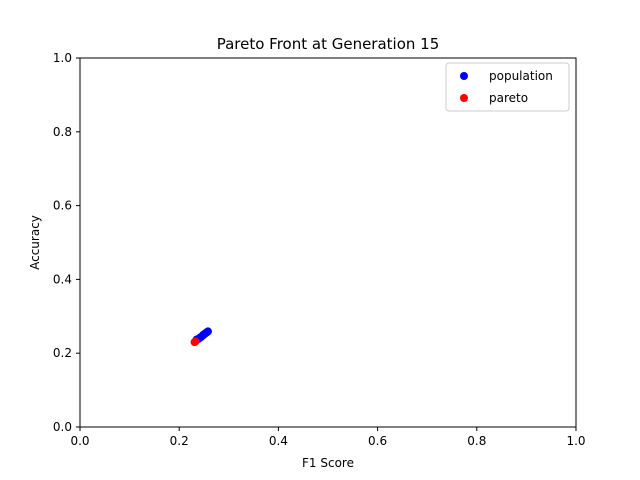 Image resolution: width=640 pixels, height=480 pixels. I want to click on legend-box, so click(507, 87).